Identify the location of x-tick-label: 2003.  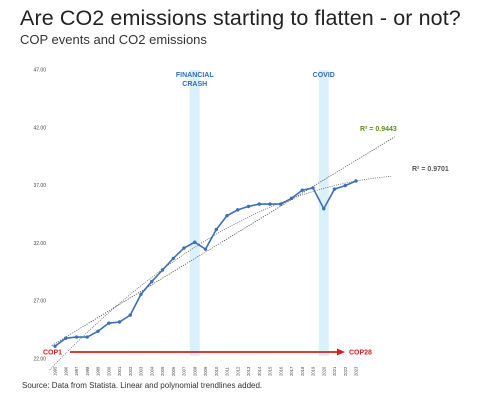
(141, 371).